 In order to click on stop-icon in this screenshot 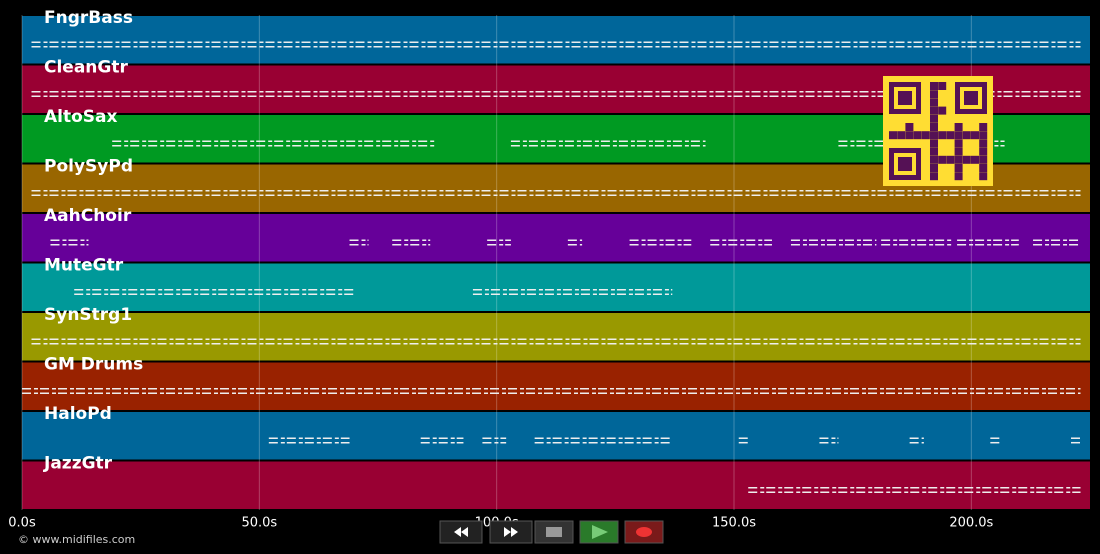, I will do `click(554, 532)`.